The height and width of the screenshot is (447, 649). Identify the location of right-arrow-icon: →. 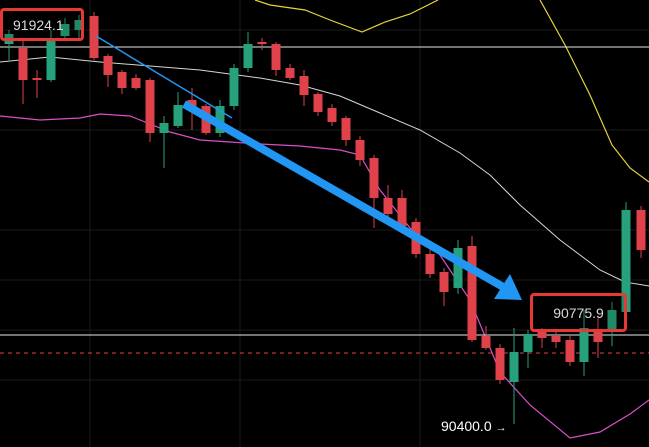
(501, 428).